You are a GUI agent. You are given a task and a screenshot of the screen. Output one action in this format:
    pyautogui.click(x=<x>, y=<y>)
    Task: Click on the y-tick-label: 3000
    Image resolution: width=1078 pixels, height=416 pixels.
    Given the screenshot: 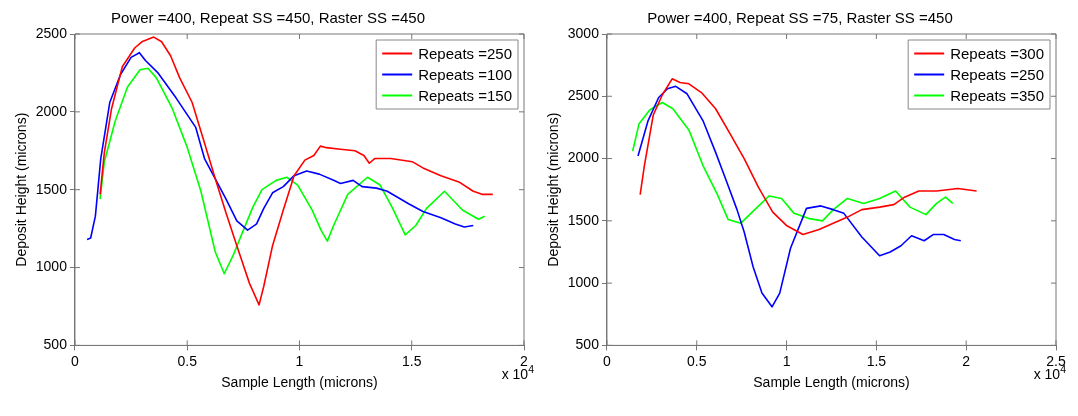 What is the action you would take?
    pyautogui.click(x=583, y=32)
    